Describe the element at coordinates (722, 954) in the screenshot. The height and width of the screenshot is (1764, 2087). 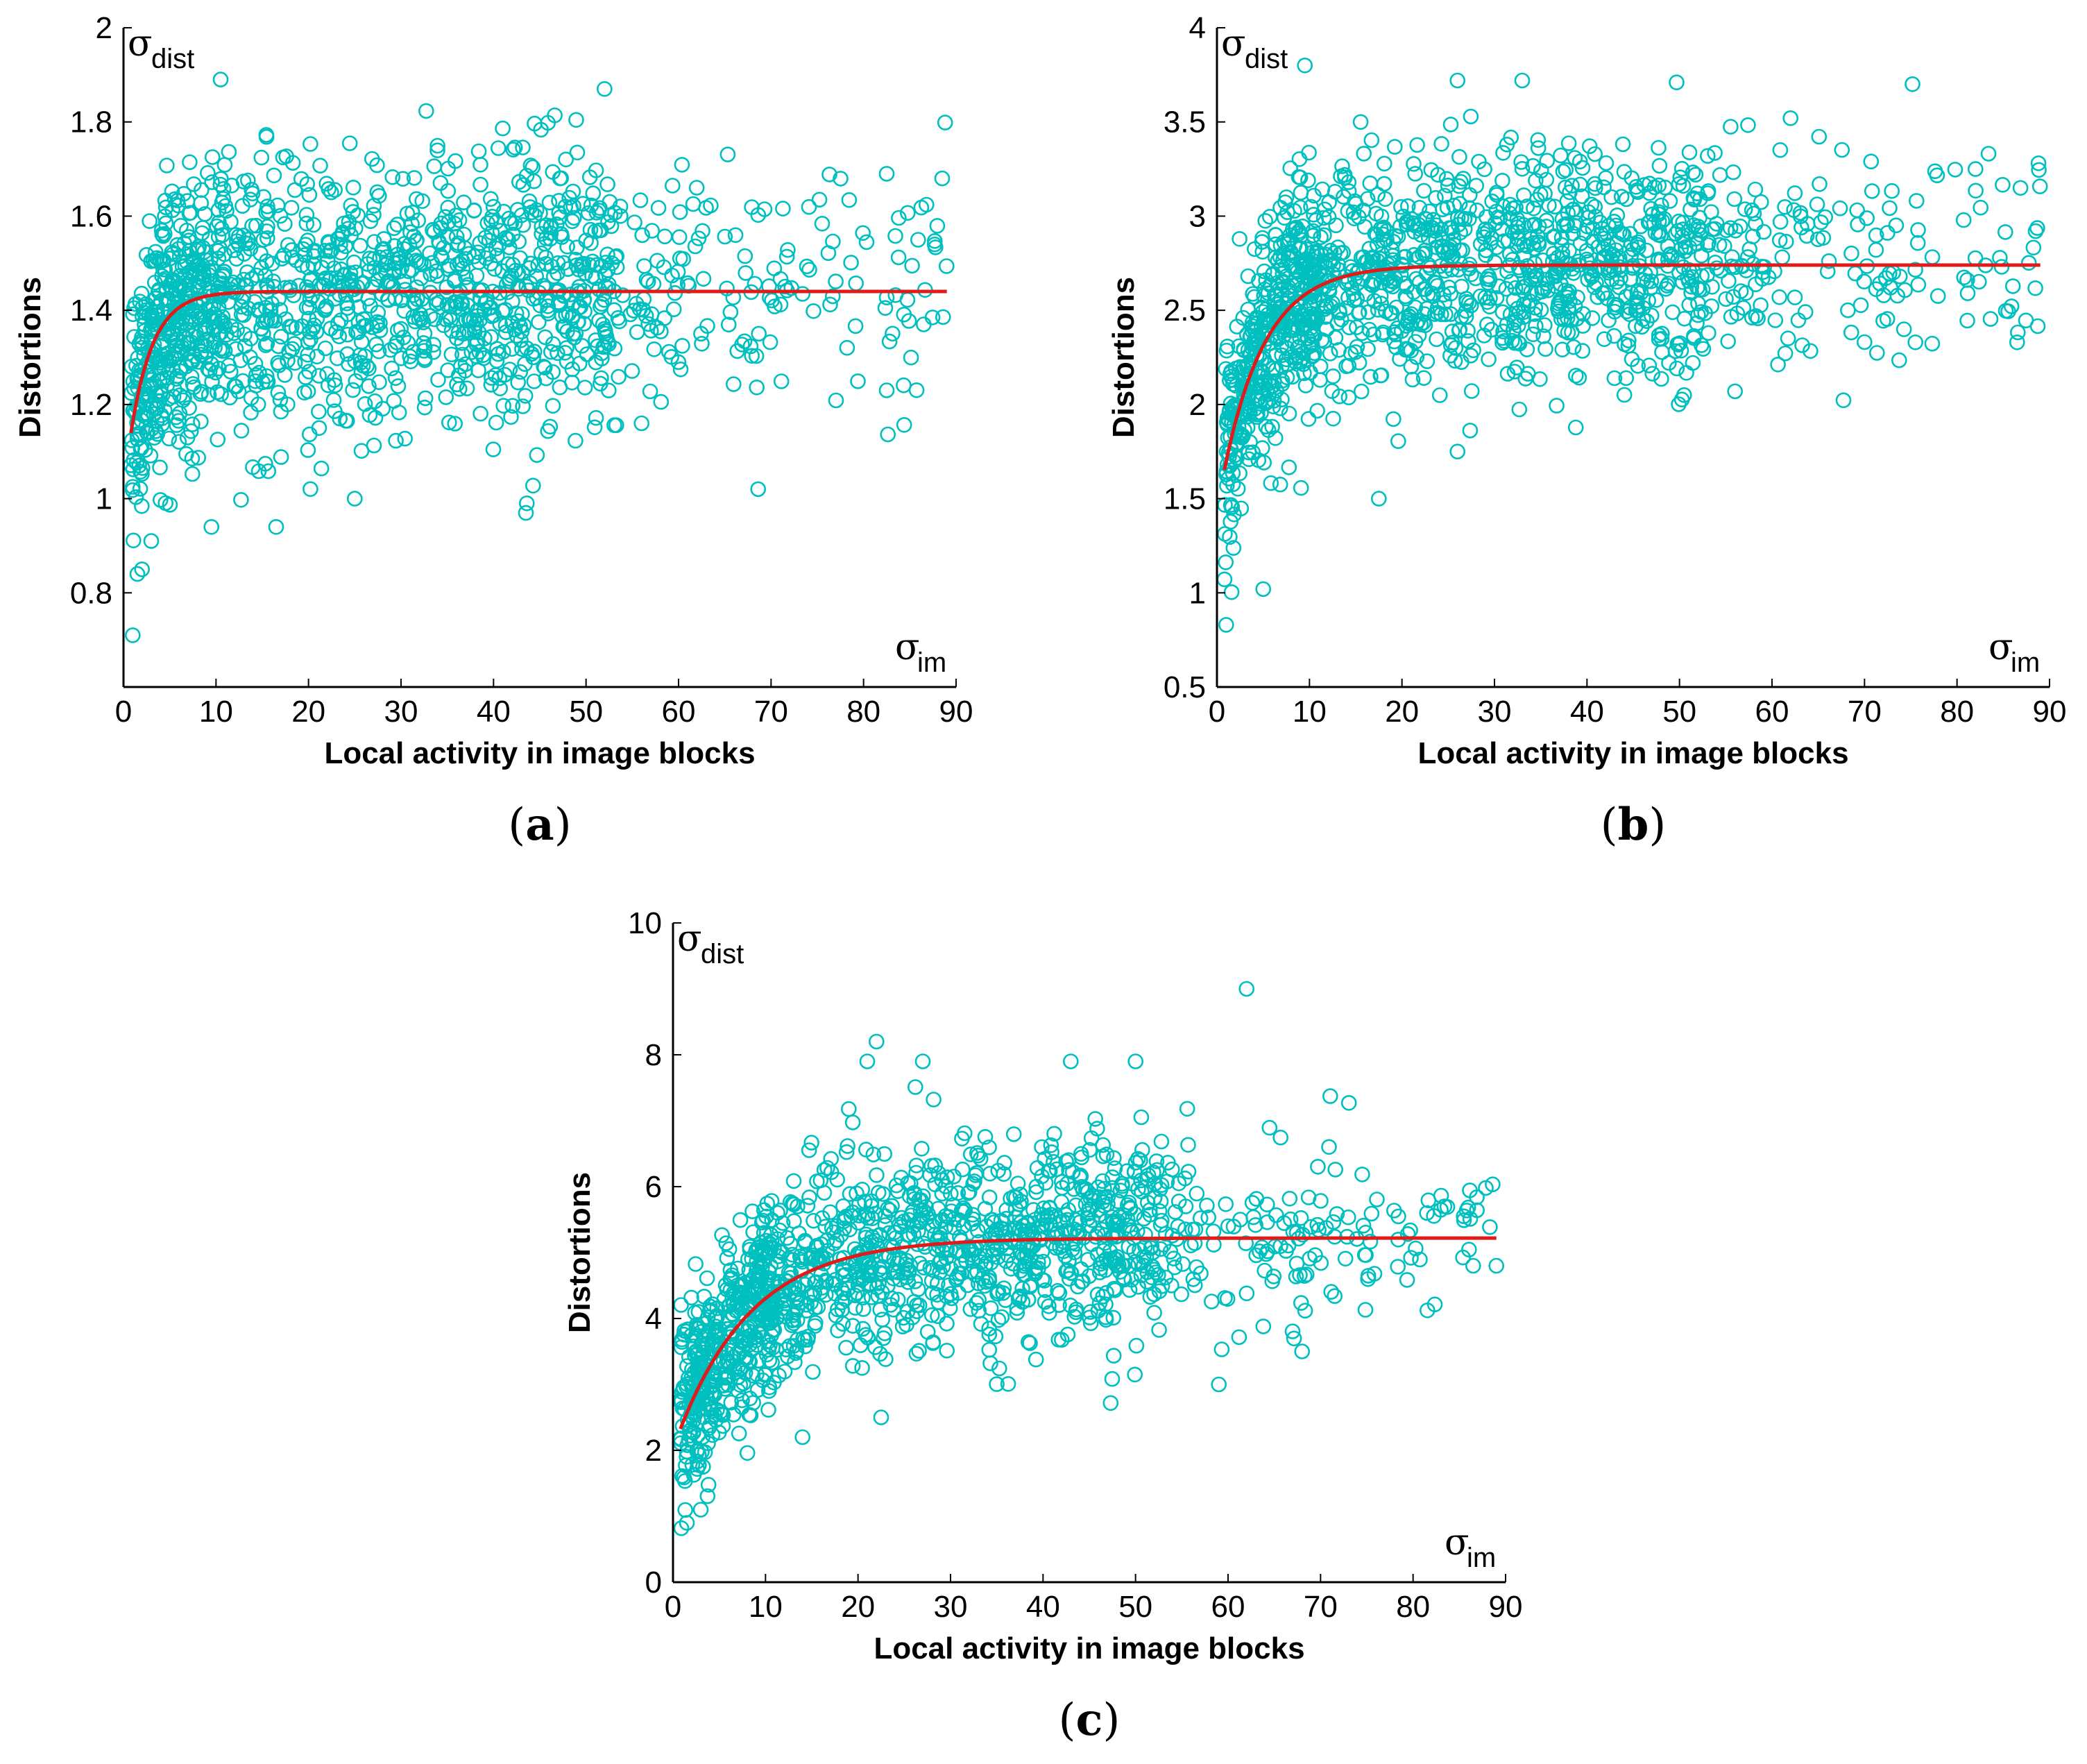
I see `y-symbol-subscript: dist` at that location.